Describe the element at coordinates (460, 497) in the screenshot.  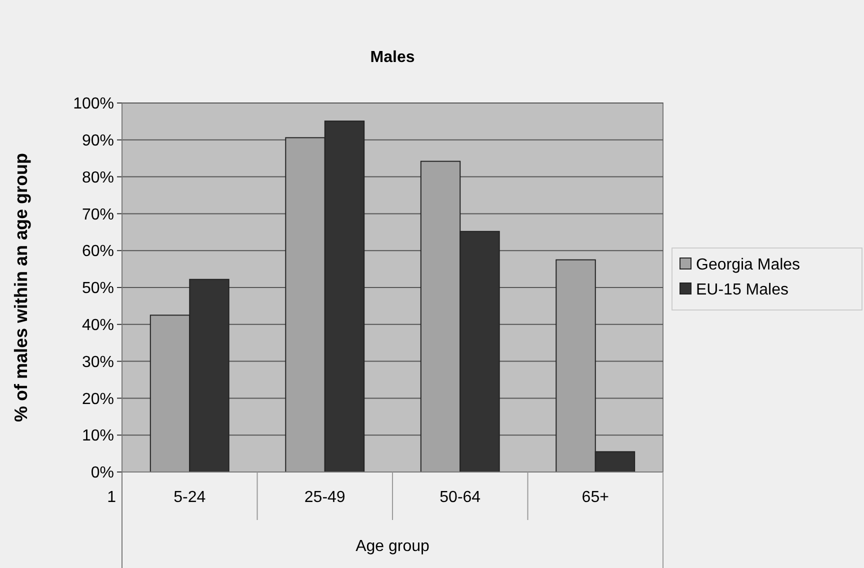
I see `x-tick-label: 50-64` at that location.